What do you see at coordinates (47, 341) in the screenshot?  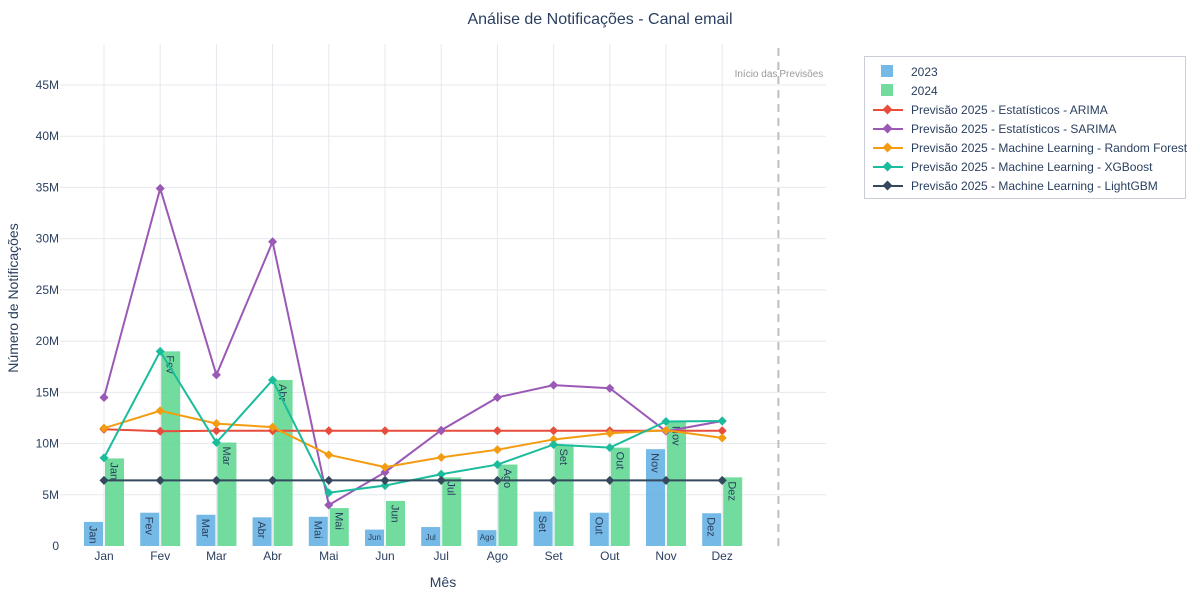 I see `y-tick-label: 20M` at bounding box center [47, 341].